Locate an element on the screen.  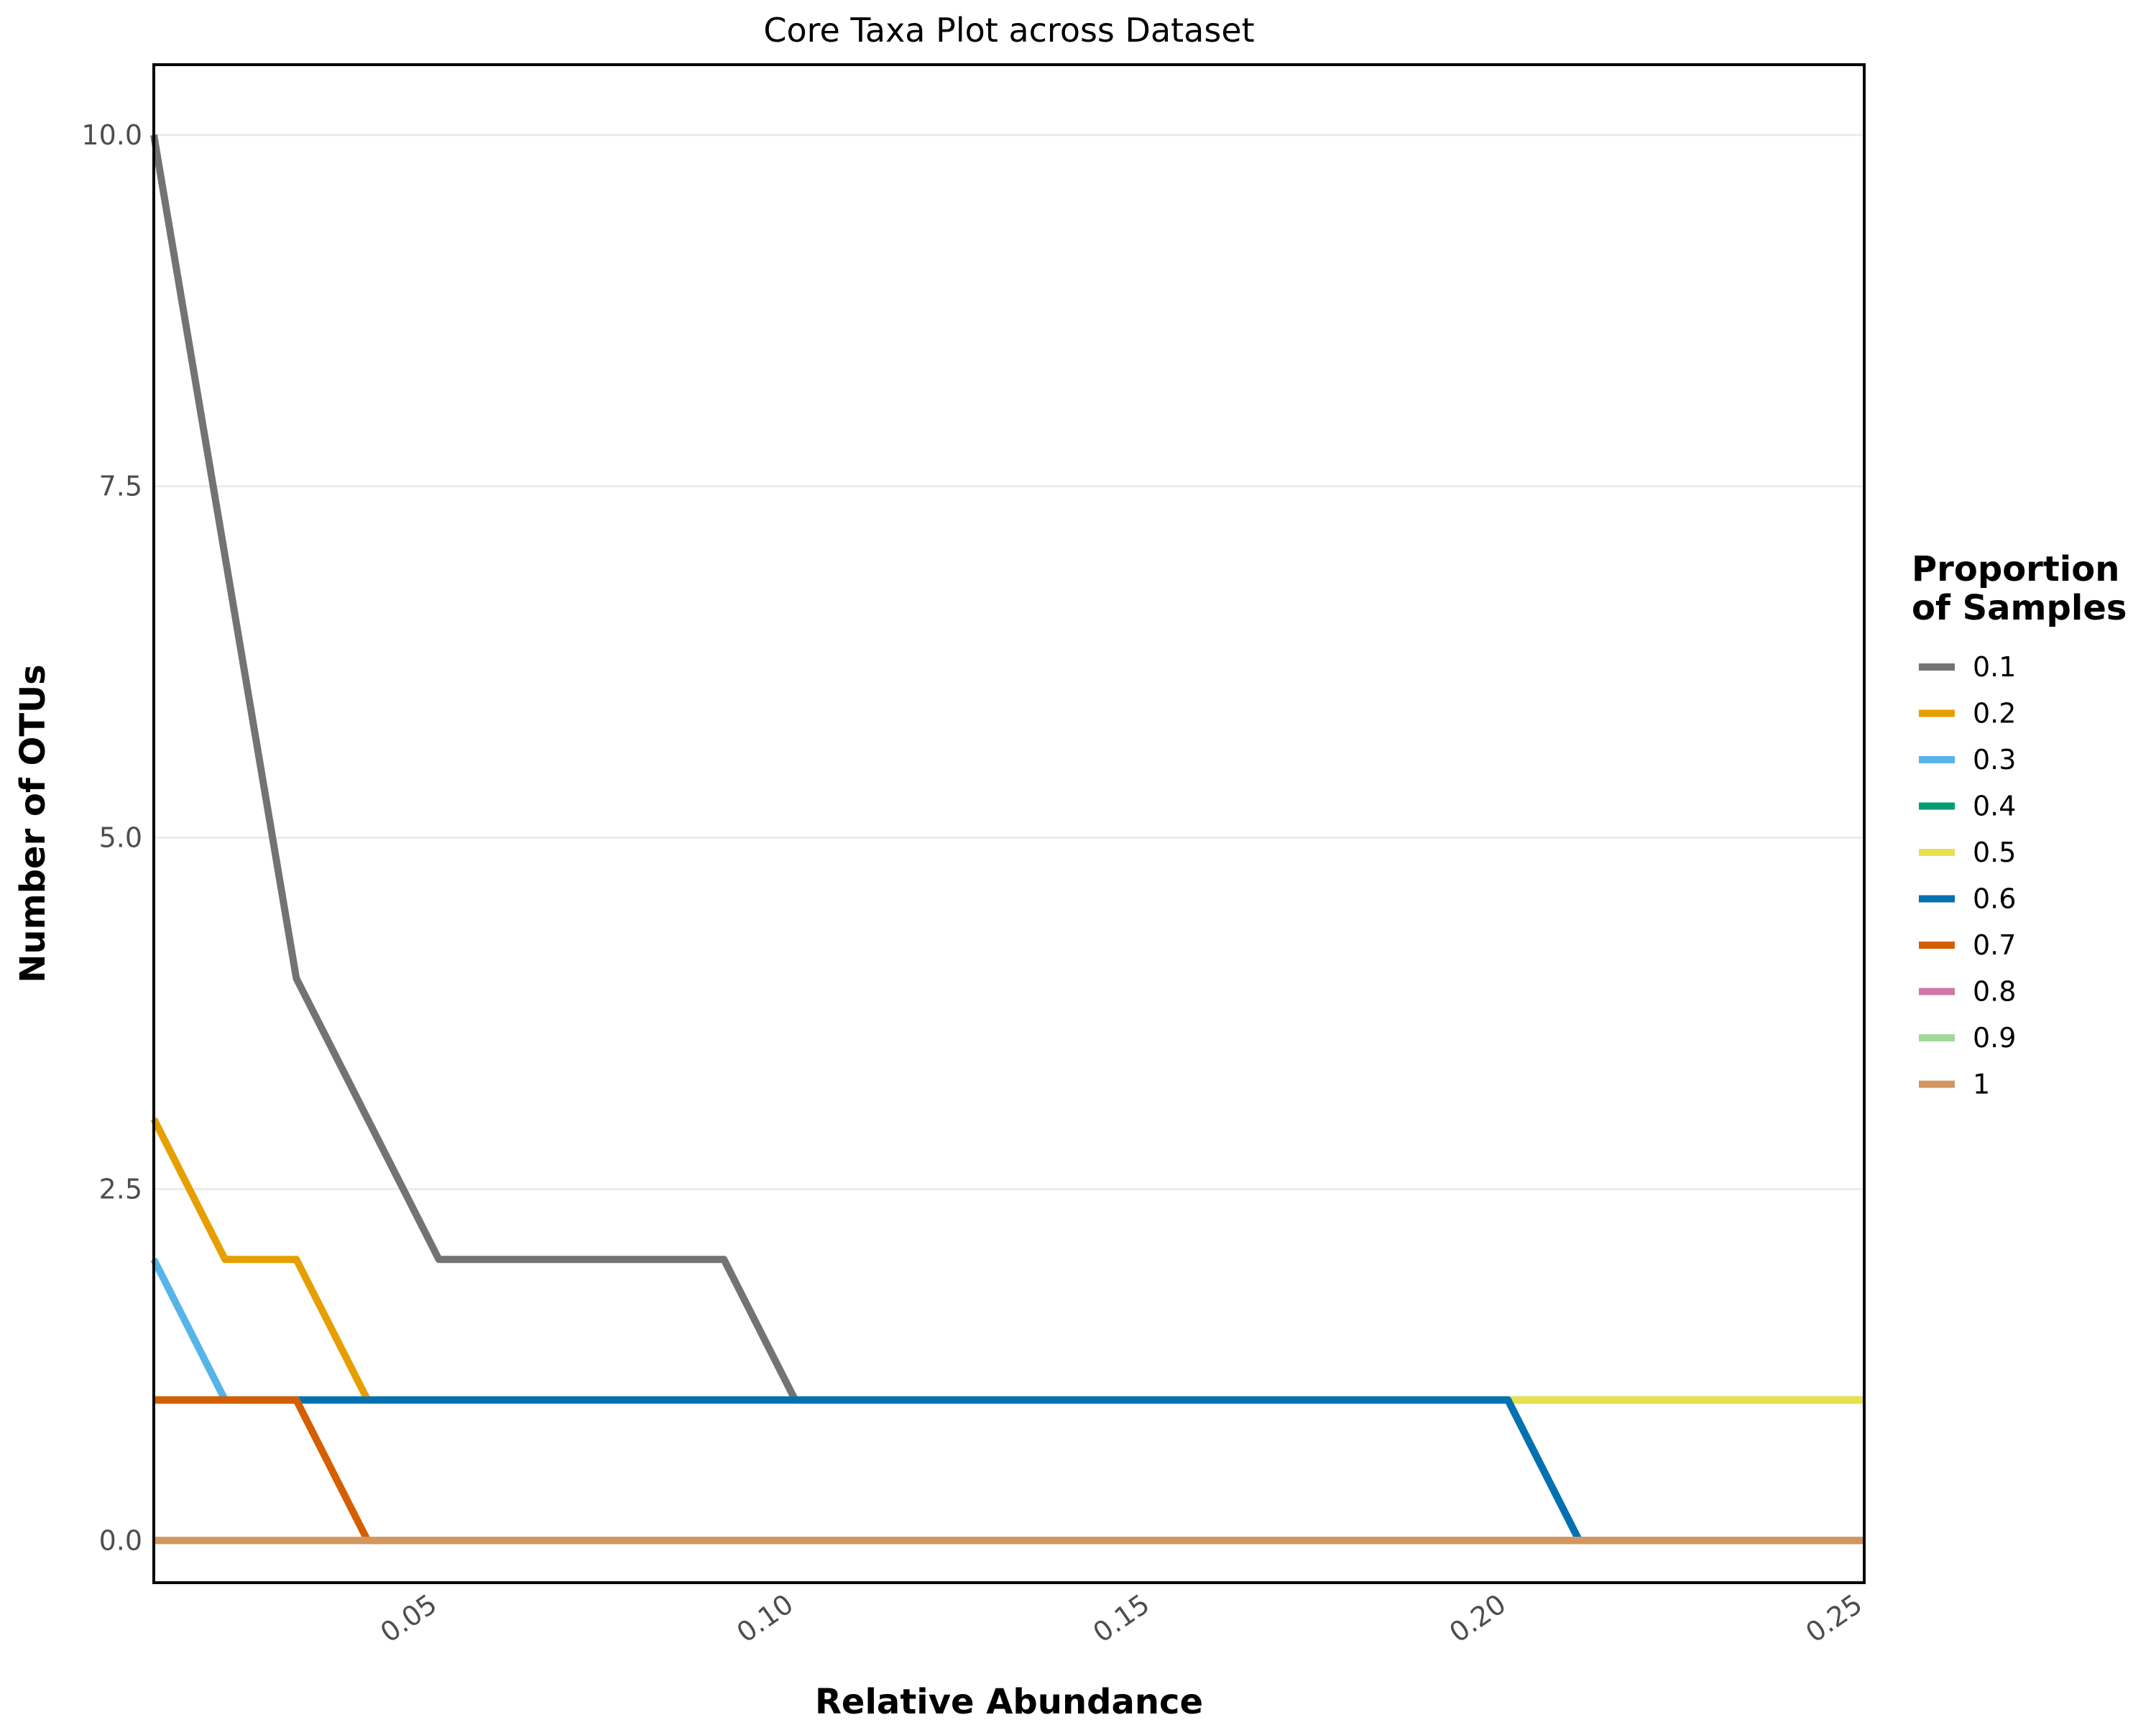
y-axis-title: Number of OTUs is located at coordinates (33, 823).